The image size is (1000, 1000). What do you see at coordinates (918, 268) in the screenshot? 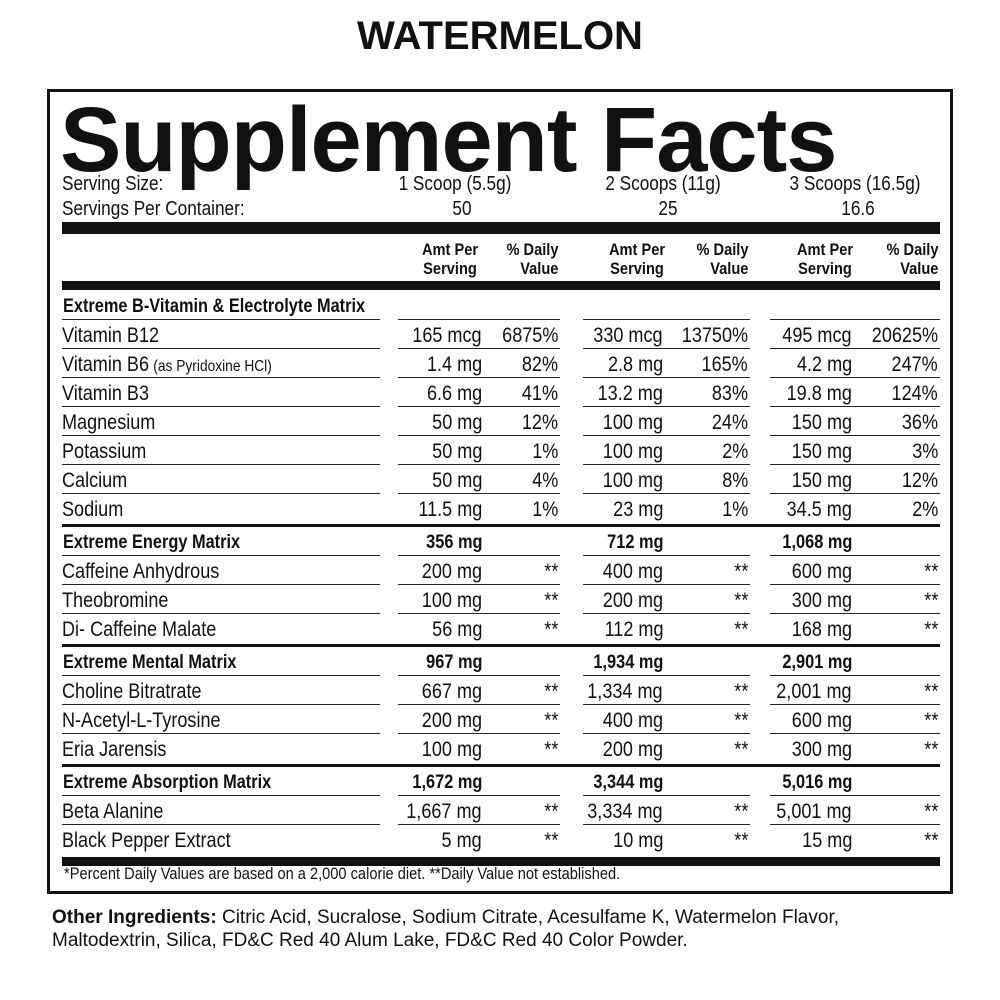
I see `column-header: Value` at bounding box center [918, 268].